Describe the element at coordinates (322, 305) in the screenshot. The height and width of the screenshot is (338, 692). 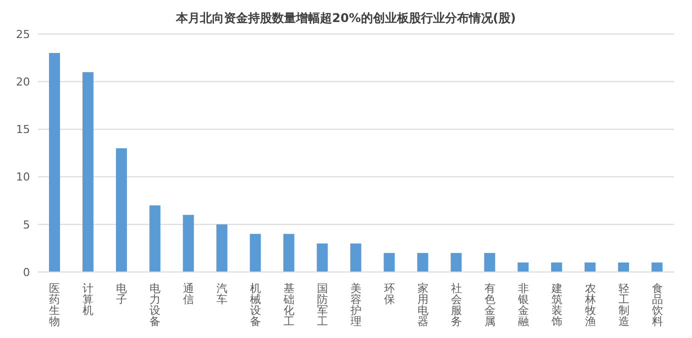
I see `x-tick-label: 国防军工` at that location.